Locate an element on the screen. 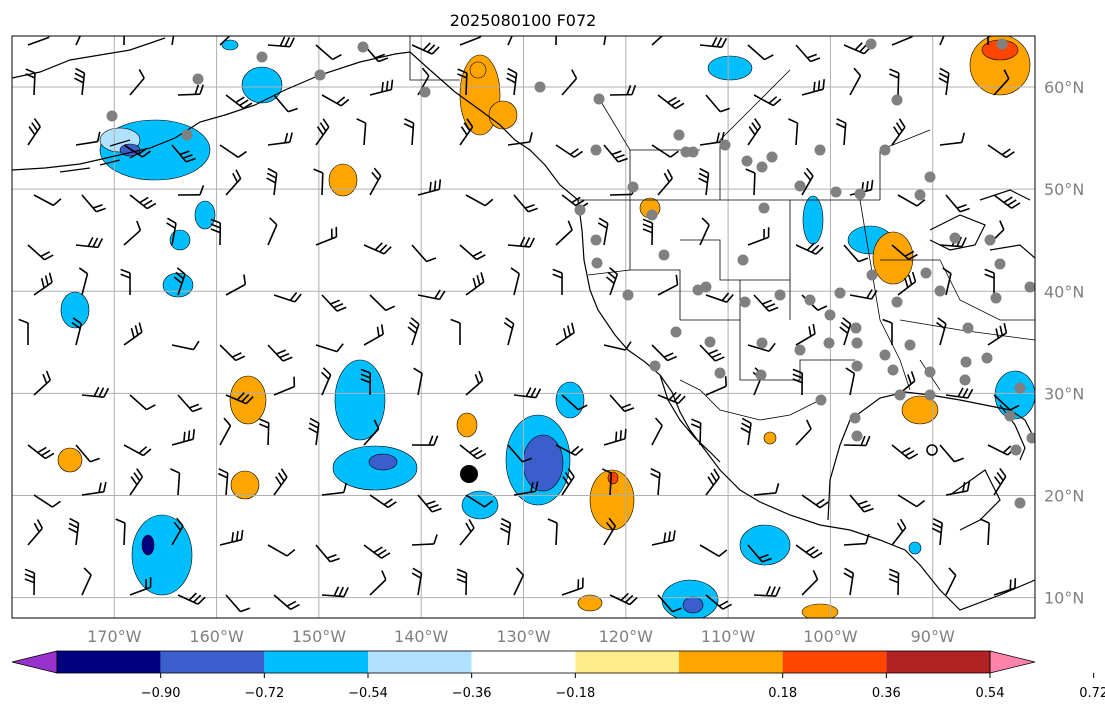  lon-tick-label: 160°W is located at coordinates (216, 636).